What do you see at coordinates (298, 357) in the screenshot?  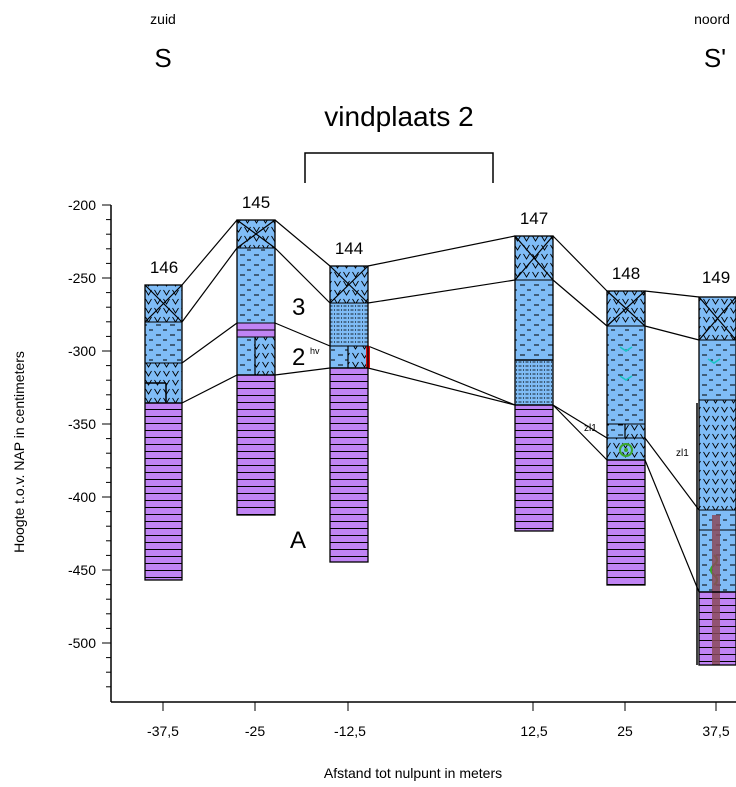 I see `unit-2-label: 2` at bounding box center [298, 357].